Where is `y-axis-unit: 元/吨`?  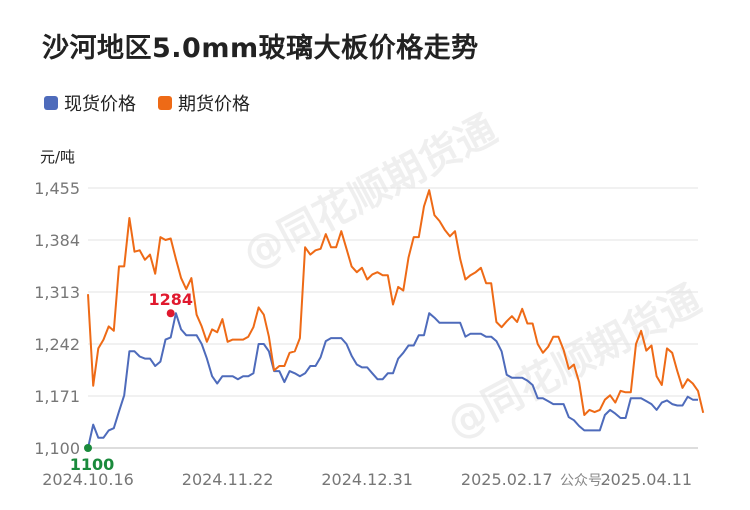
y-axis-unit: 元/吨 is located at coordinates (58, 157).